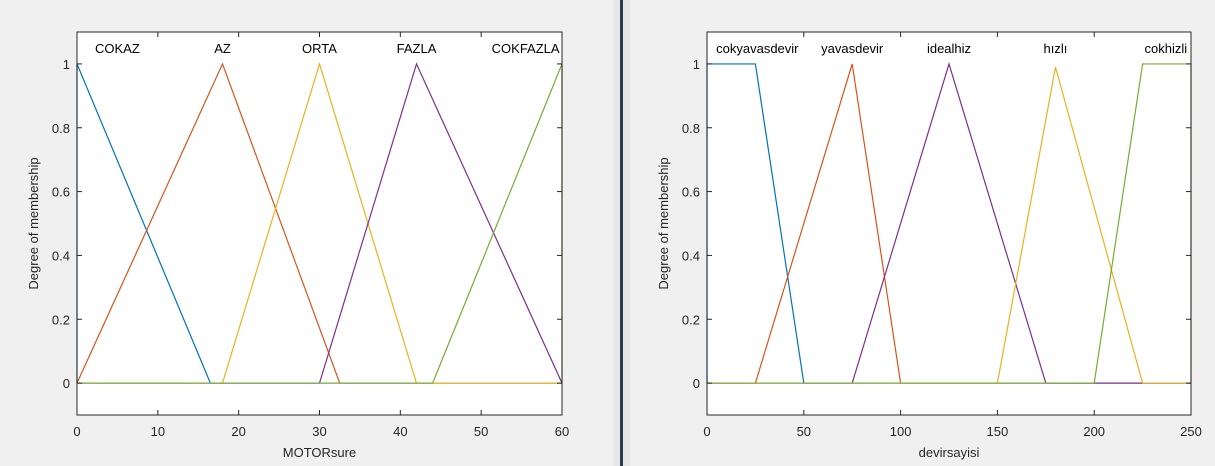 Image resolution: width=1215 pixels, height=466 pixels. I want to click on membership-function-label: COKAZ, so click(117, 48).